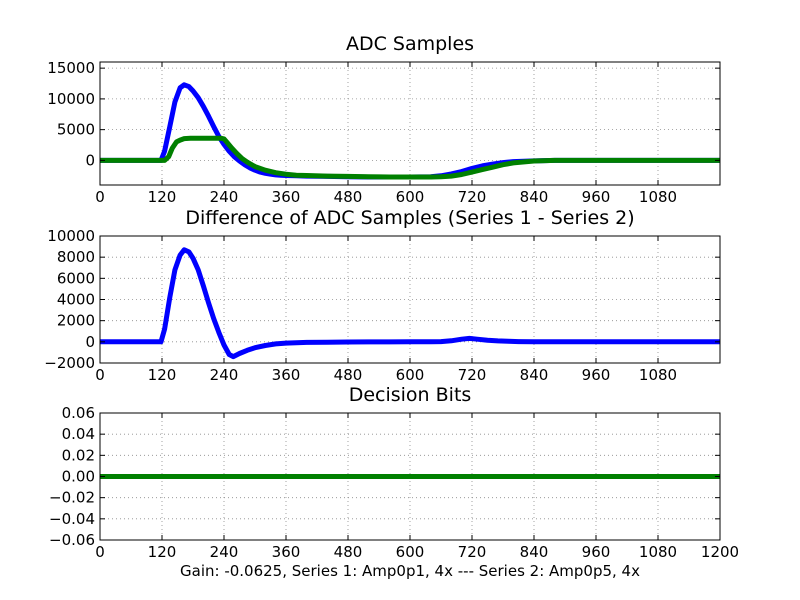  I want to click on y-tick-label: 6000, so click(76, 278).